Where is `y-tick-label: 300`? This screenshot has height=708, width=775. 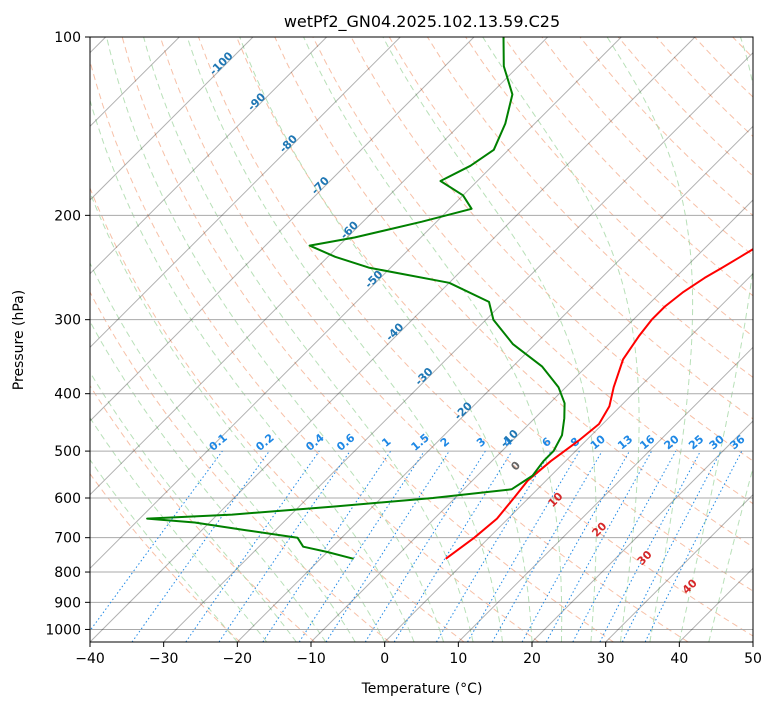 y-tick-label: 300 is located at coordinates (67, 321).